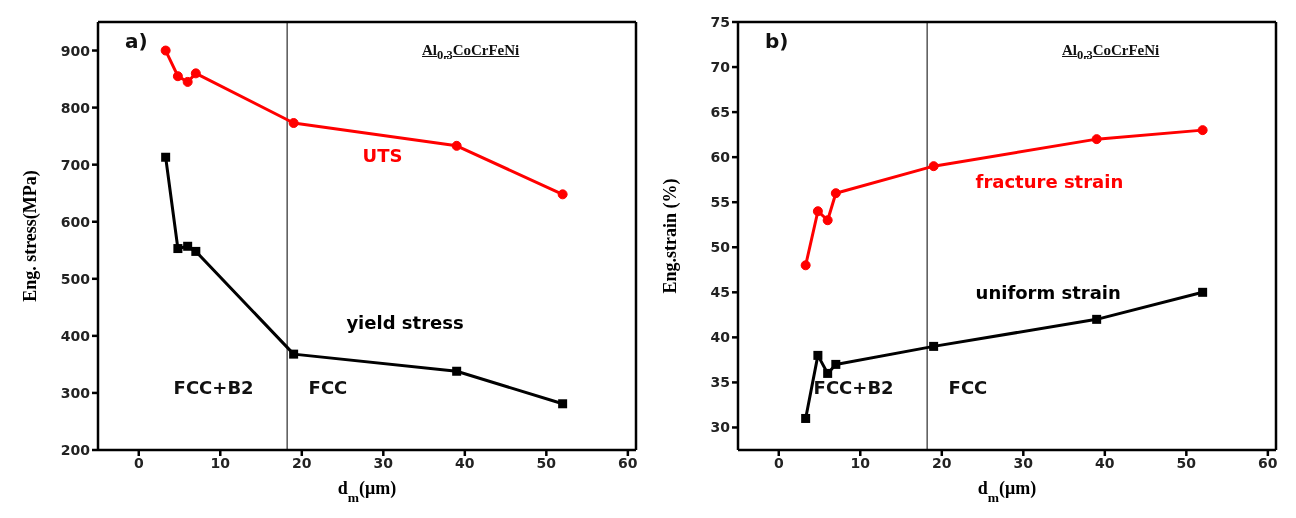 The width and height of the screenshot is (1296, 518). I want to click on series-label: UTS, so click(382, 155).